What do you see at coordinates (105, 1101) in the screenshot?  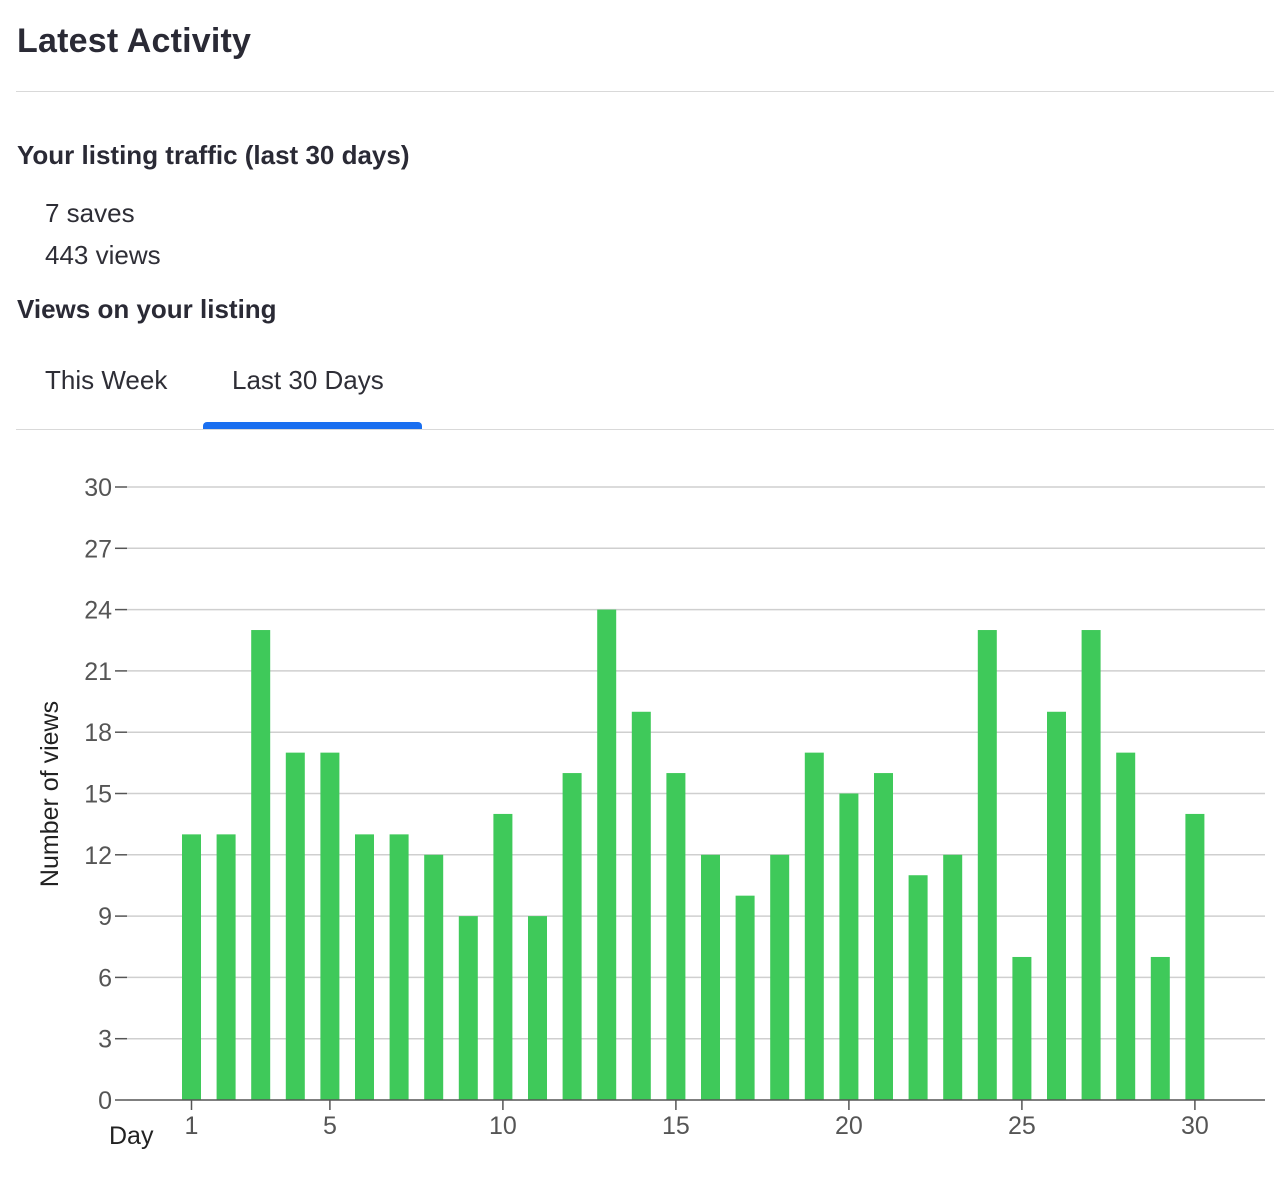 I see `y-tick-label: 0` at bounding box center [105, 1101].